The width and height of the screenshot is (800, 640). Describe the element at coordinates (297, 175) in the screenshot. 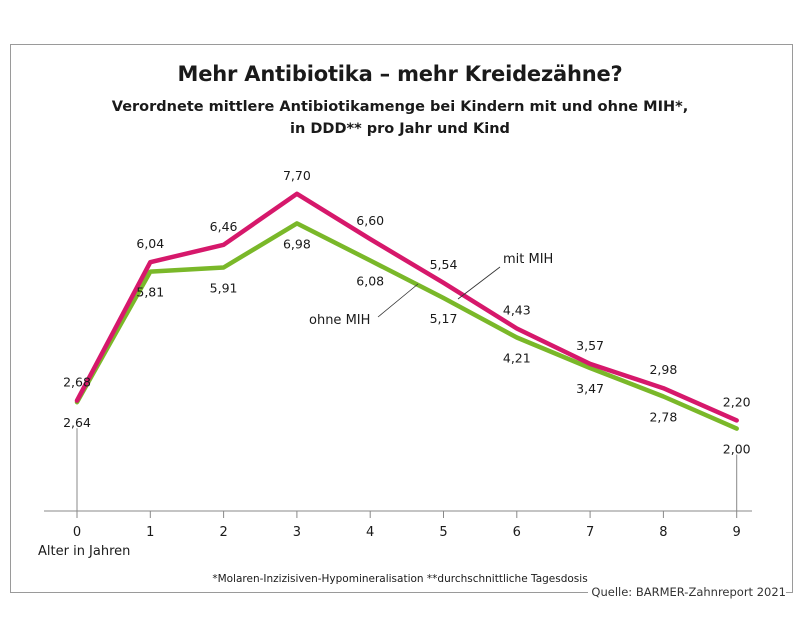

I see `data-label-mit-mih: 7,70` at that location.